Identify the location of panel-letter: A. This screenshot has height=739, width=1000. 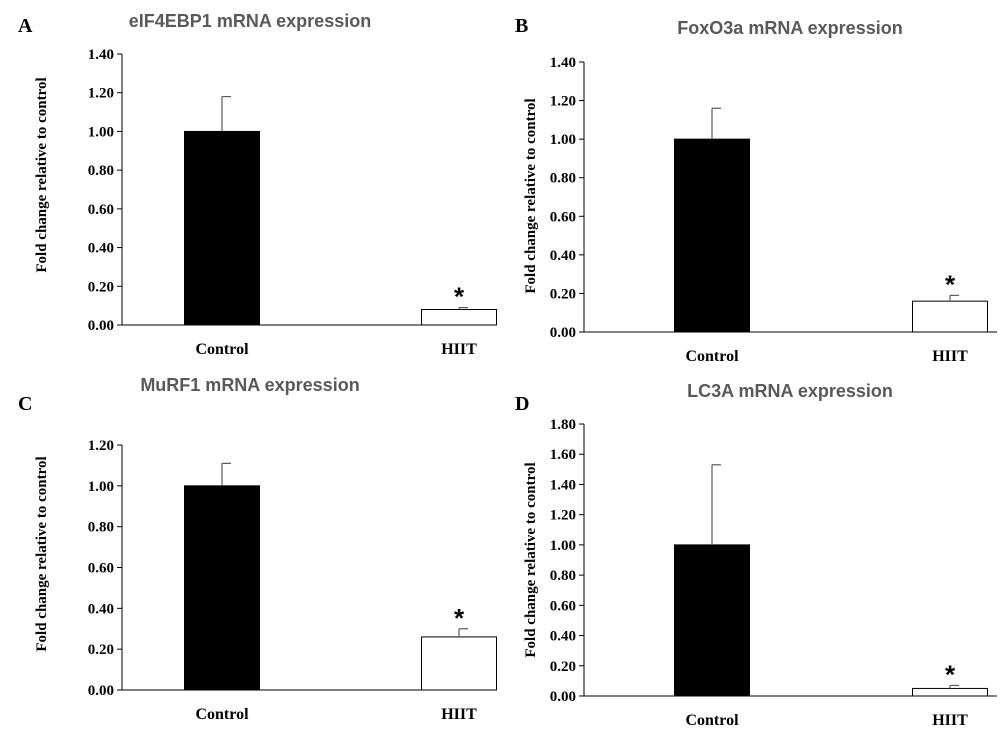
(25, 26).